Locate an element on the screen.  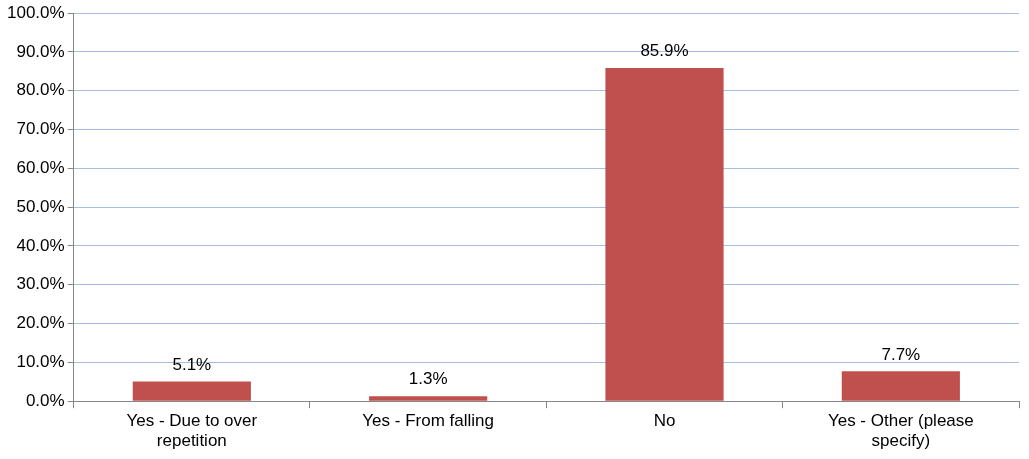
y-tick-label: 60.0% is located at coordinates (40, 168).